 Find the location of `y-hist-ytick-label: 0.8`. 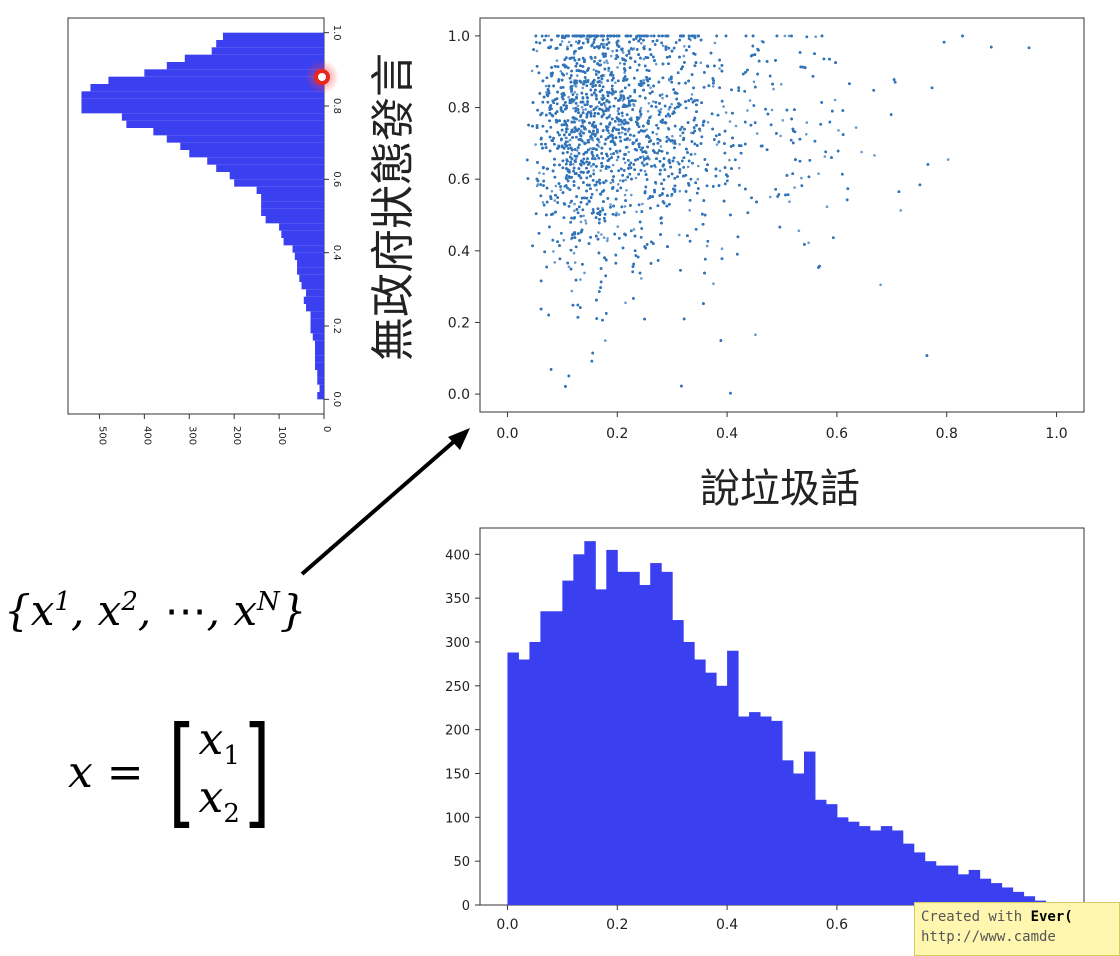

y-hist-ytick-label: 0.8 is located at coordinates (336, 106).